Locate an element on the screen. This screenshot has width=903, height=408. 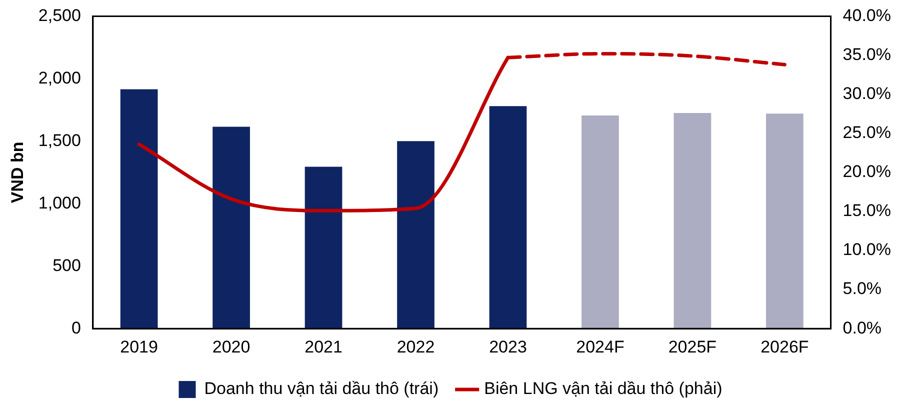
y2-tick-label: 20.0% is located at coordinates (866, 172).